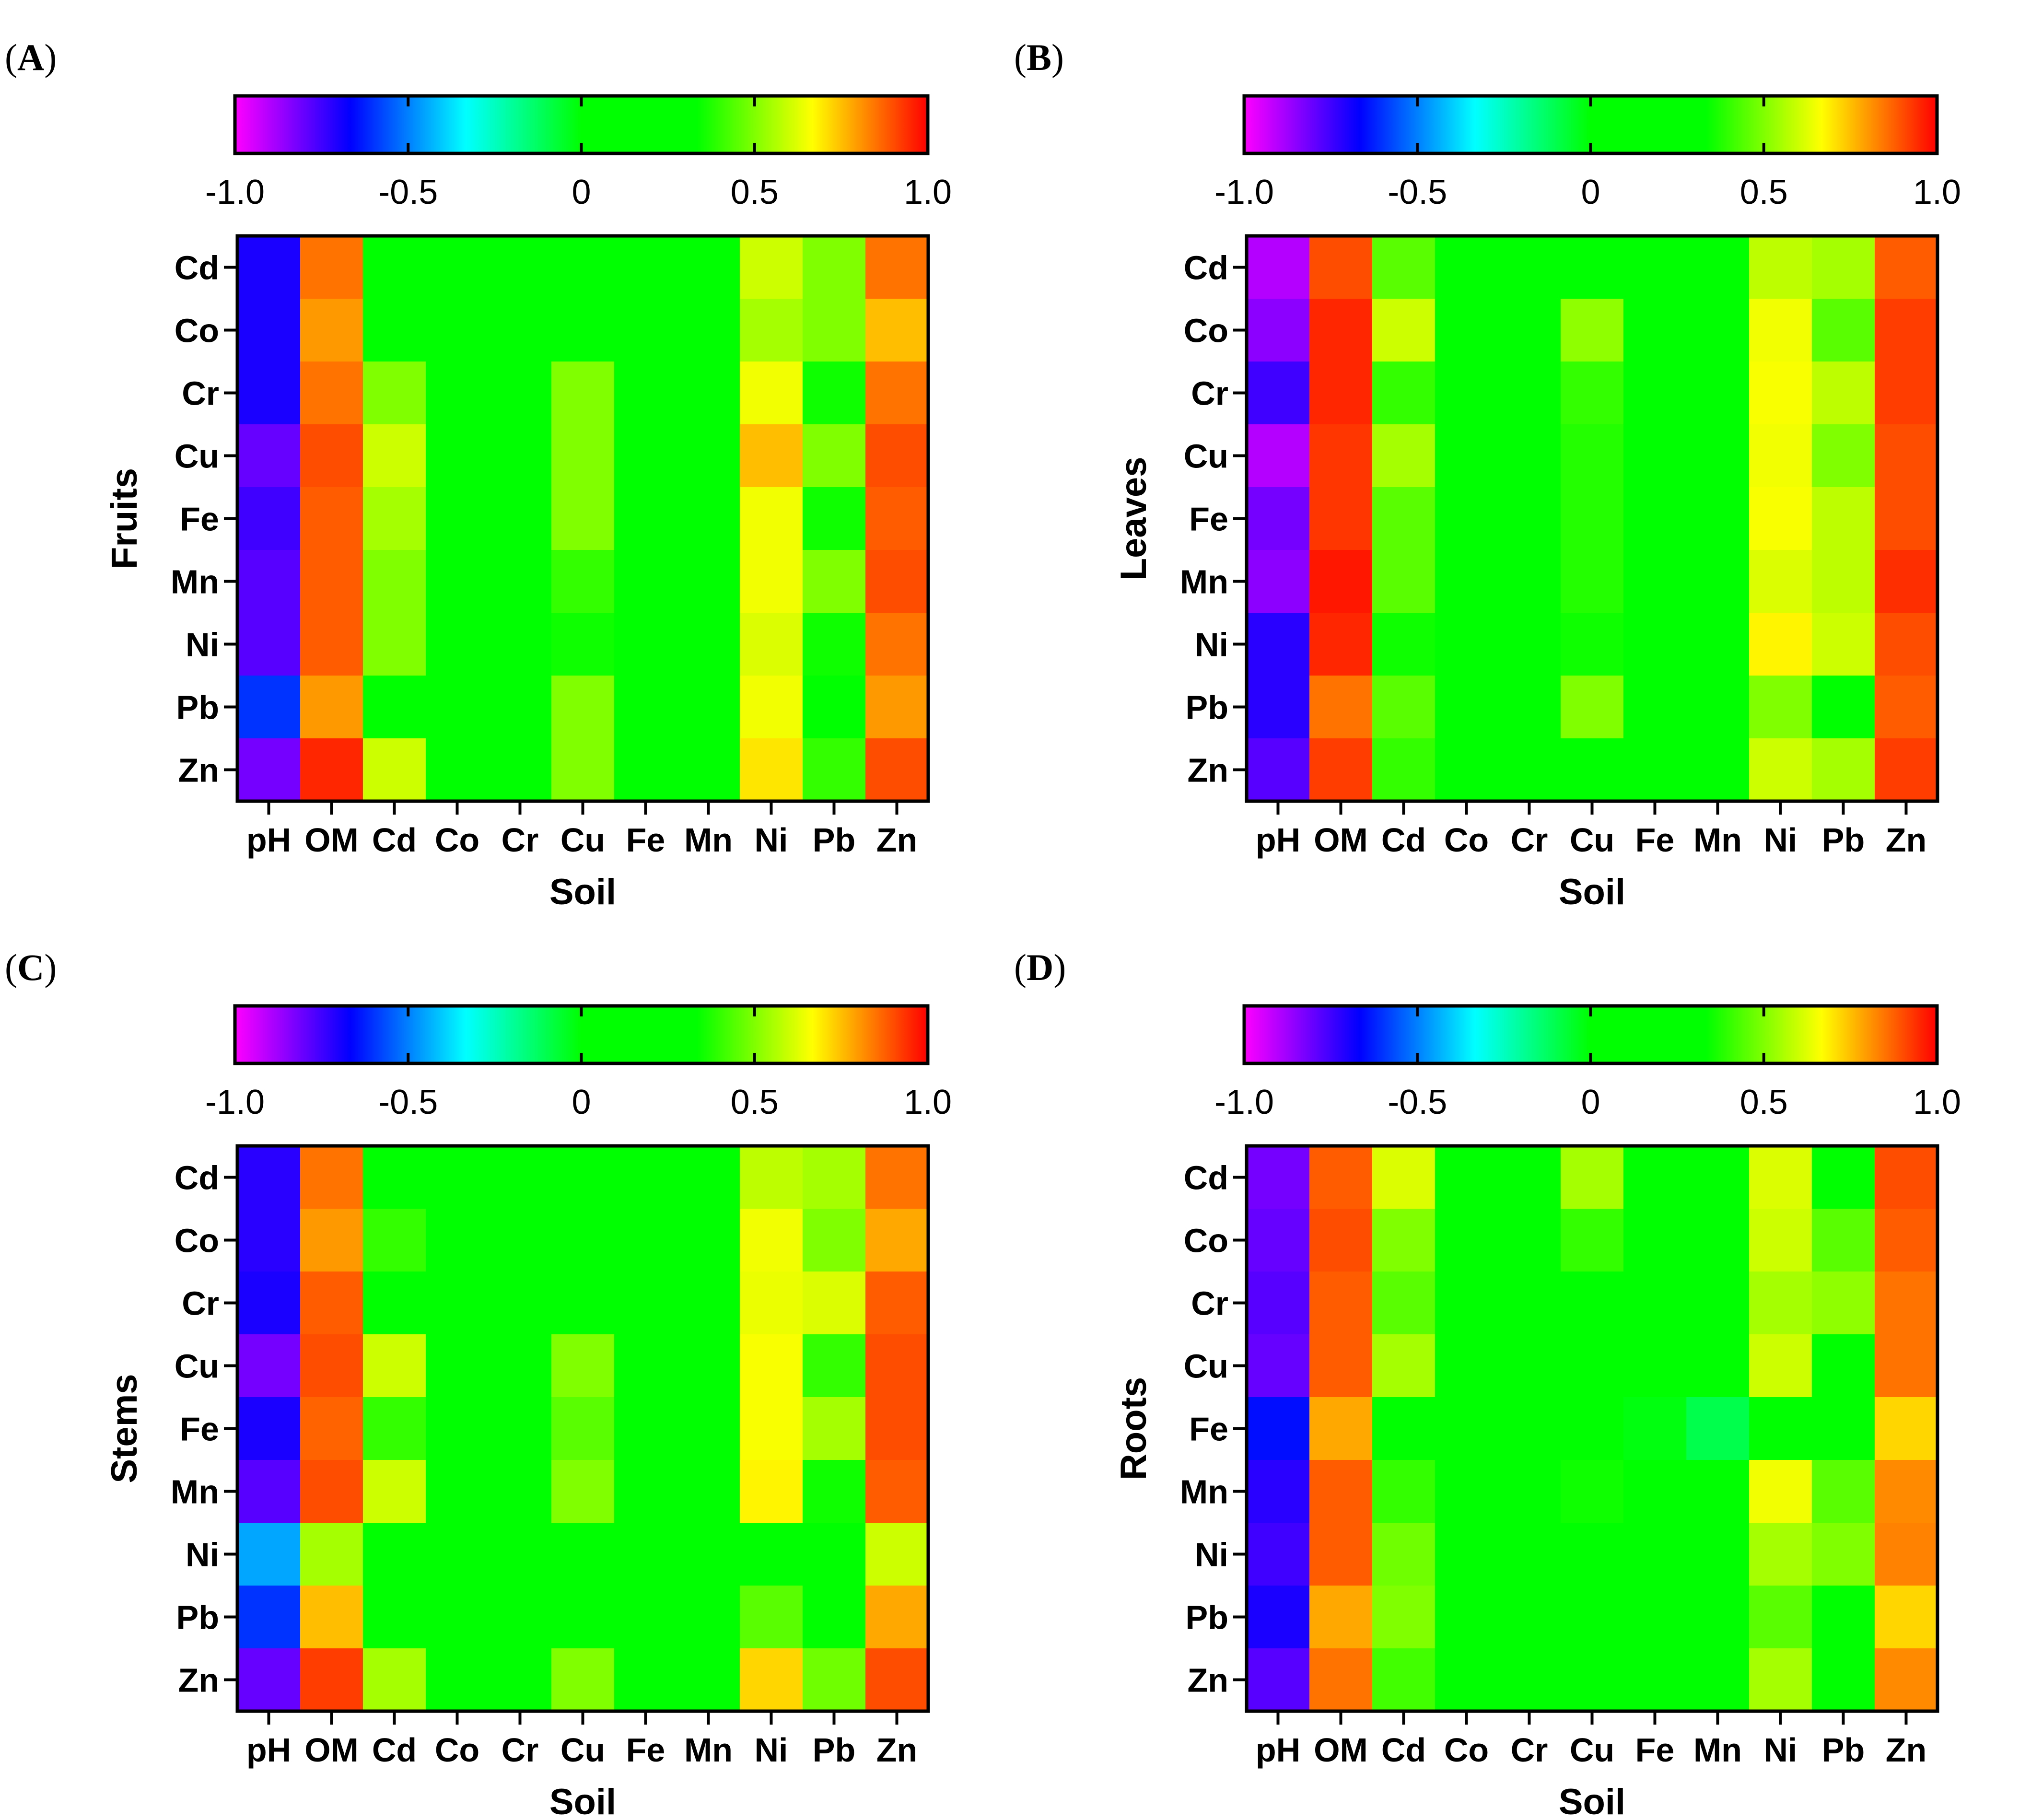 Image resolution: width=2019 pixels, height=1820 pixels. Describe the element at coordinates (1591, 1102) in the screenshot. I see `colorbar-tick-label: 0` at that location.